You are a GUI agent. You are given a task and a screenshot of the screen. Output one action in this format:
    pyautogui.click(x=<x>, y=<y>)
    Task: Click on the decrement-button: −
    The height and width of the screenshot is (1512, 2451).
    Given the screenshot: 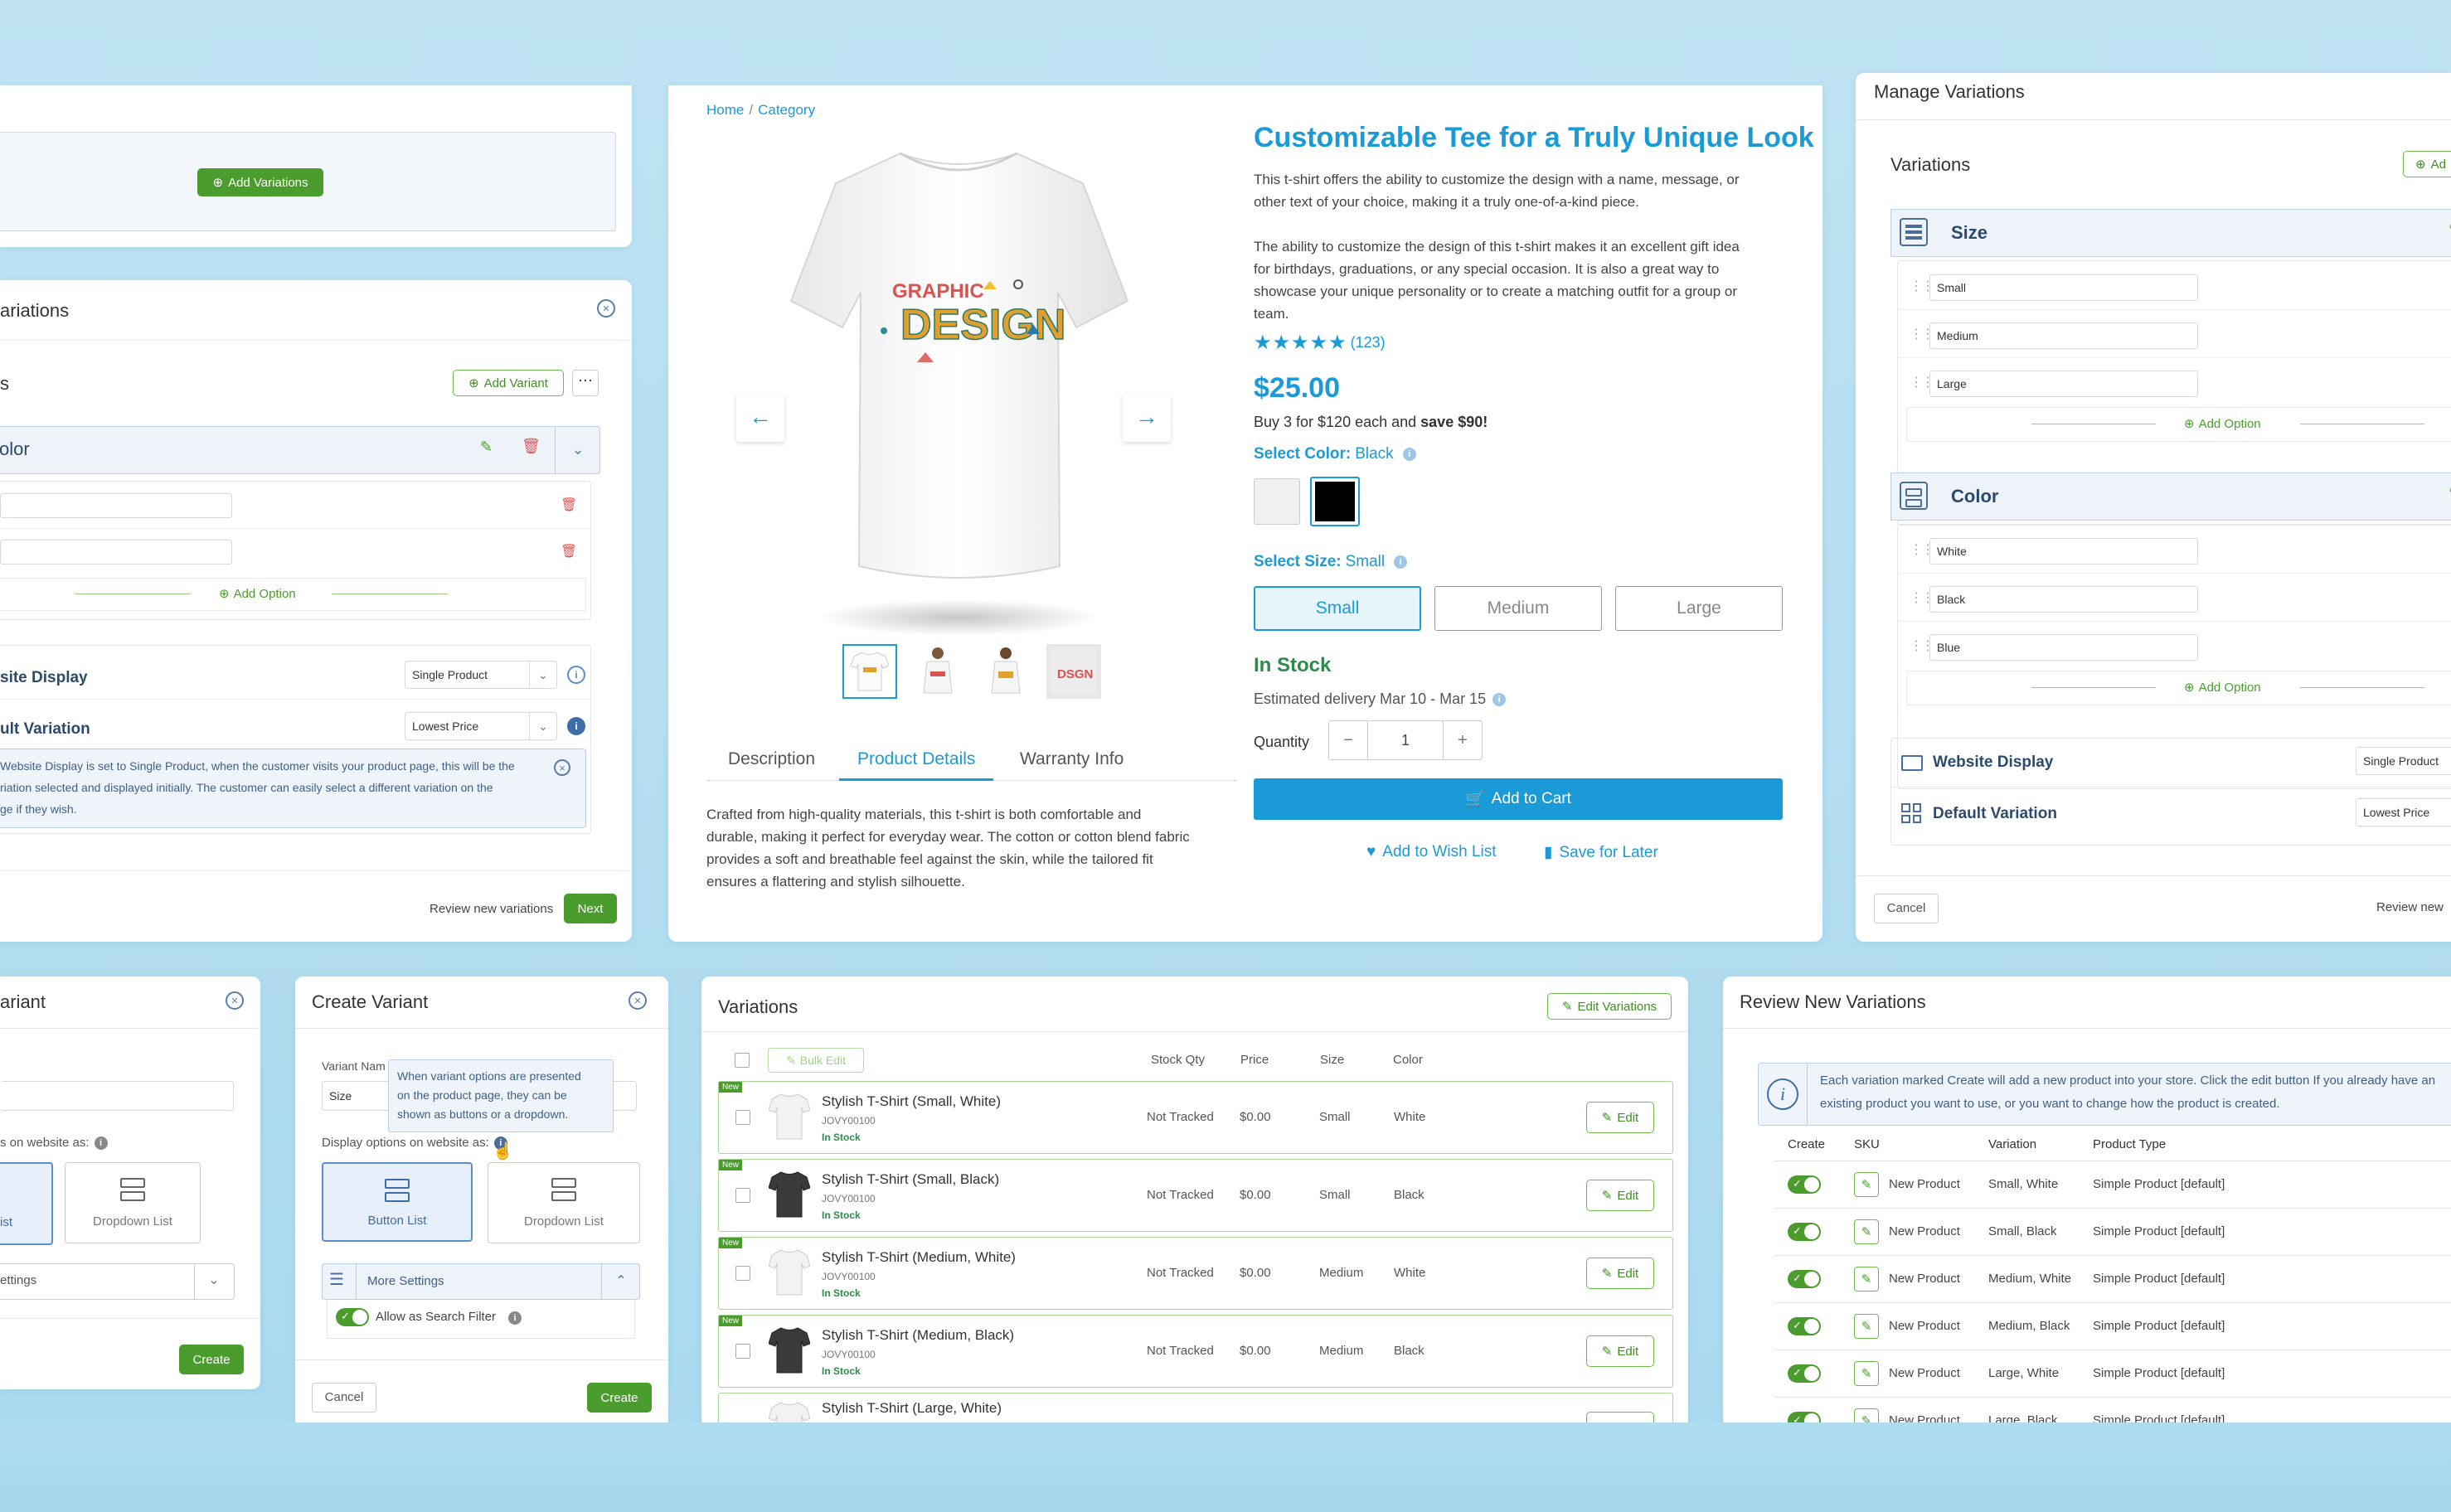 What is the action you would take?
    pyautogui.click(x=1348, y=740)
    